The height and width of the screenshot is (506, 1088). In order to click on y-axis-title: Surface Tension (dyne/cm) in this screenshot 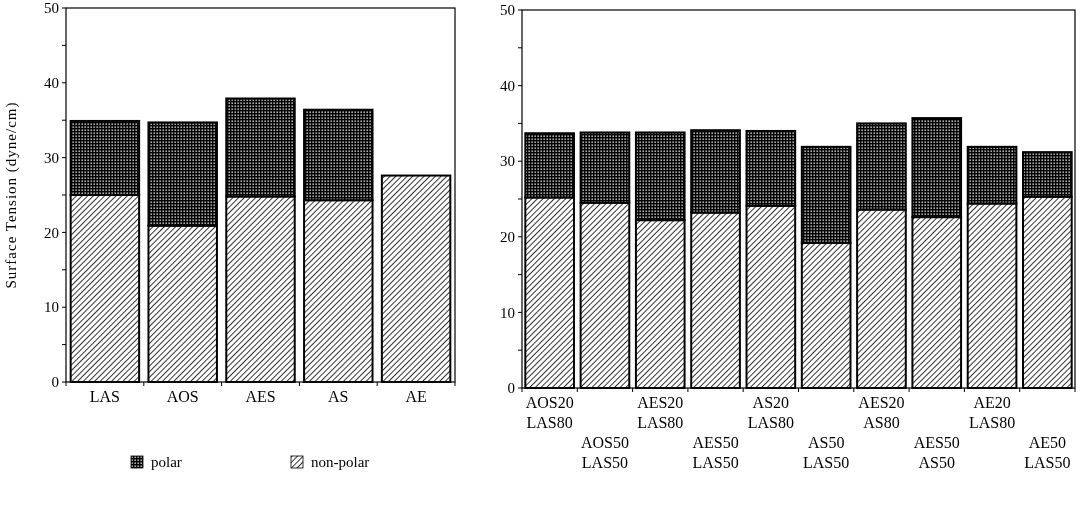, I will do `click(11, 195)`.